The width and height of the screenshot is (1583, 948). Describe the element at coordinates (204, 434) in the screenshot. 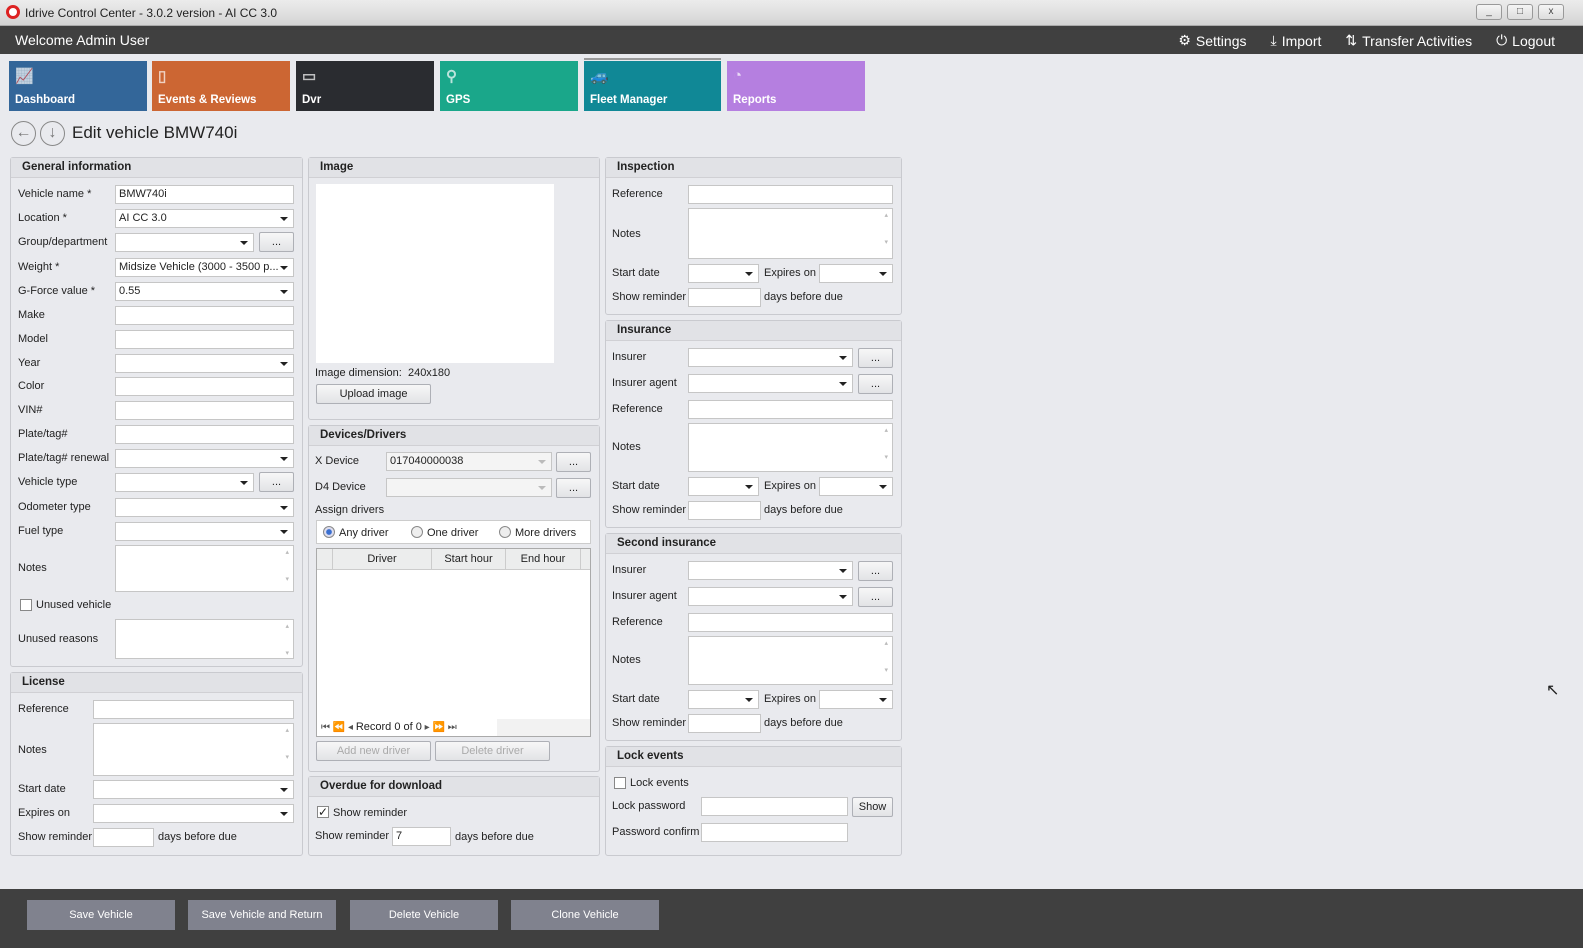

I see `plate-input` at that location.